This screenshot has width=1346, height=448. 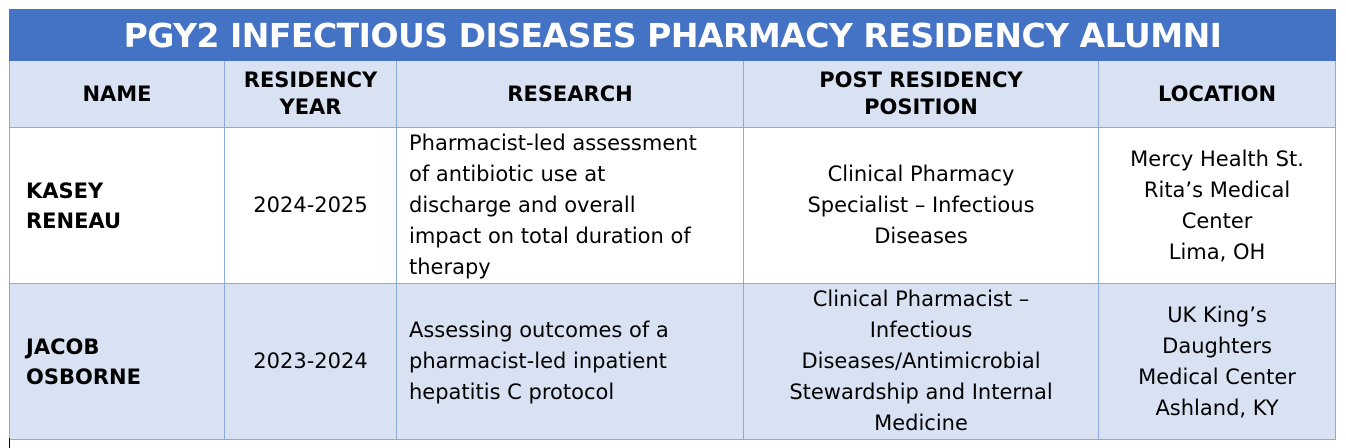 I want to click on name-line: OSBORNE, so click(x=83, y=376).